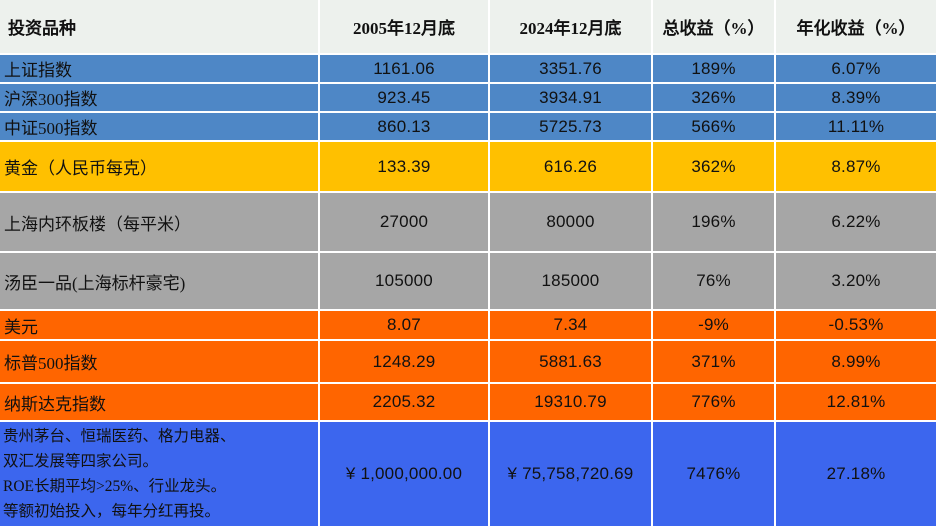 The height and width of the screenshot is (528, 936). Describe the element at coordinates (571, 282) in the screenshot. I see `cell-2024: 185000` at that location.